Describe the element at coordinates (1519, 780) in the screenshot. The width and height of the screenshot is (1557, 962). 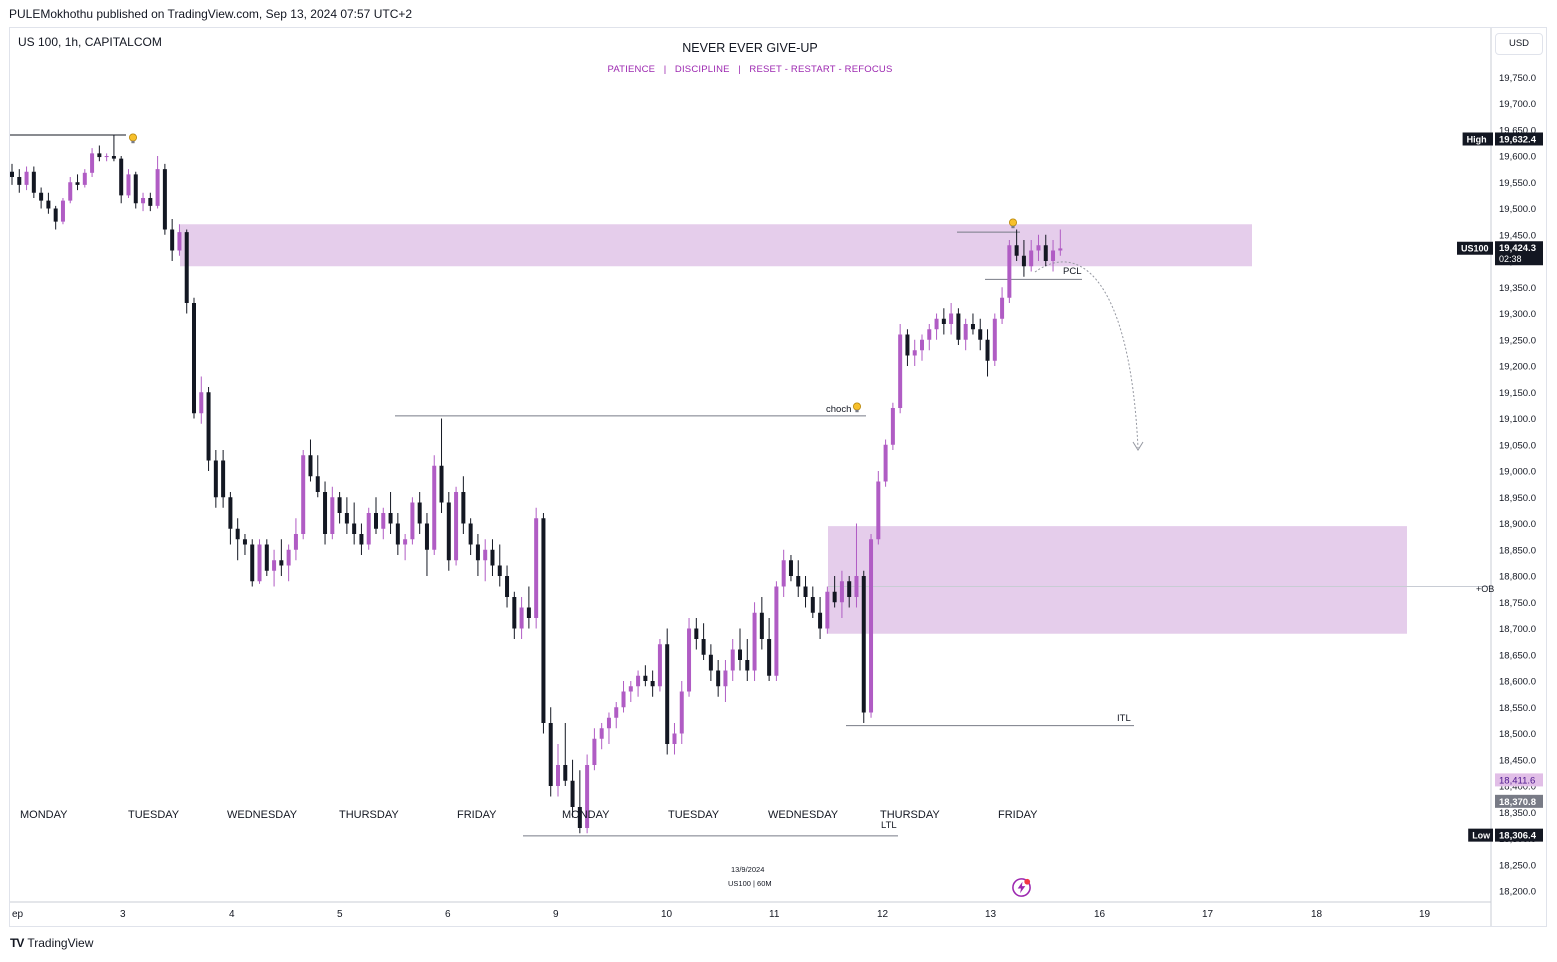
I see `price-tag: 18,411.6` at that location.